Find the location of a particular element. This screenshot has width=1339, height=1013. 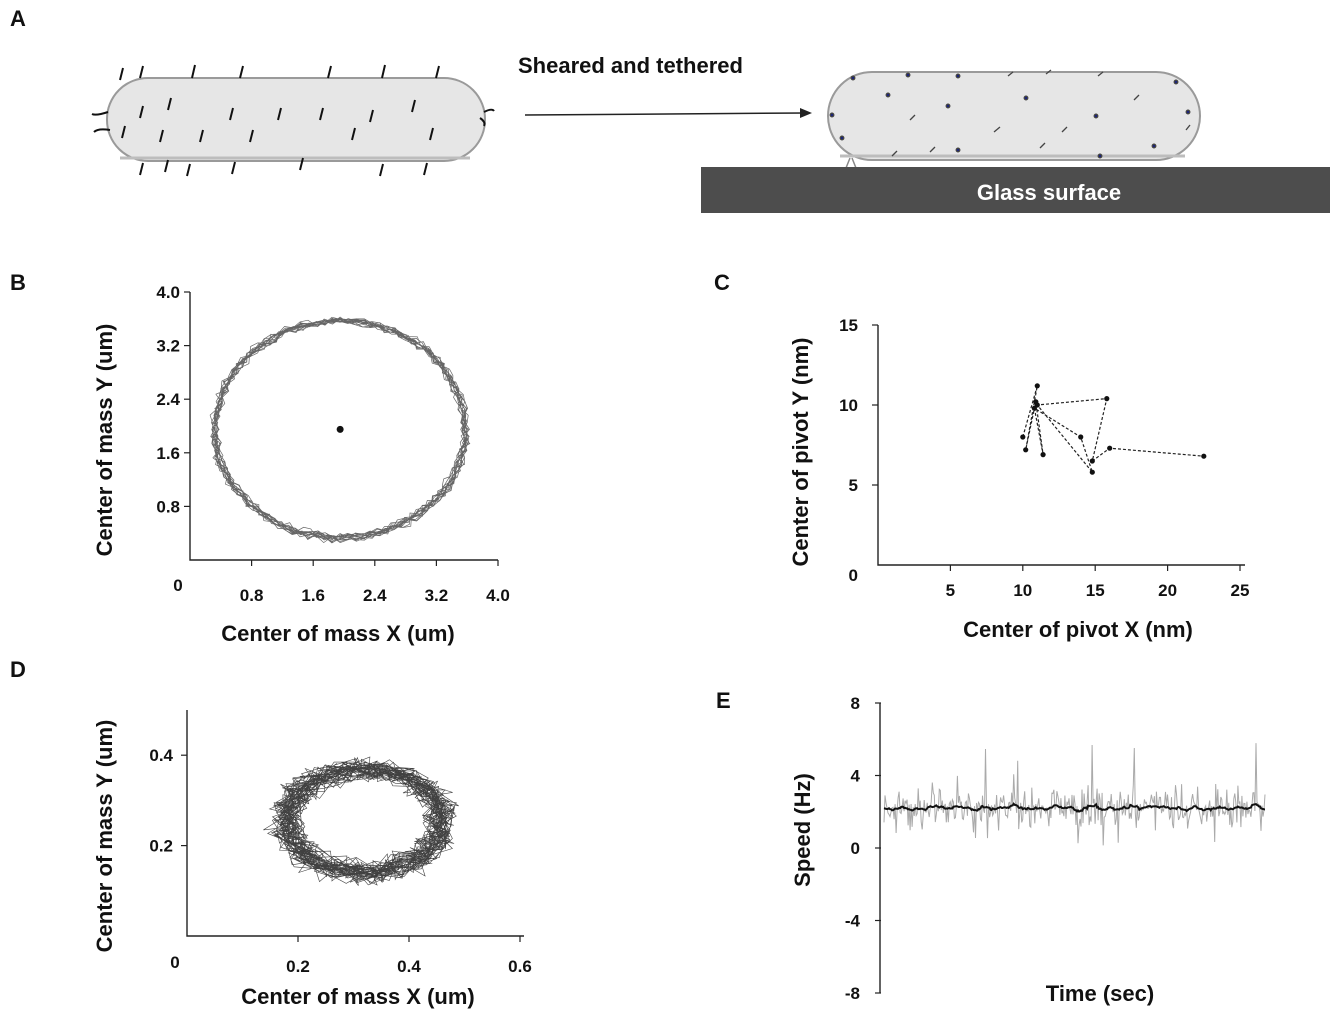

bacterium-flagellated is located at coordinates (293, 120).